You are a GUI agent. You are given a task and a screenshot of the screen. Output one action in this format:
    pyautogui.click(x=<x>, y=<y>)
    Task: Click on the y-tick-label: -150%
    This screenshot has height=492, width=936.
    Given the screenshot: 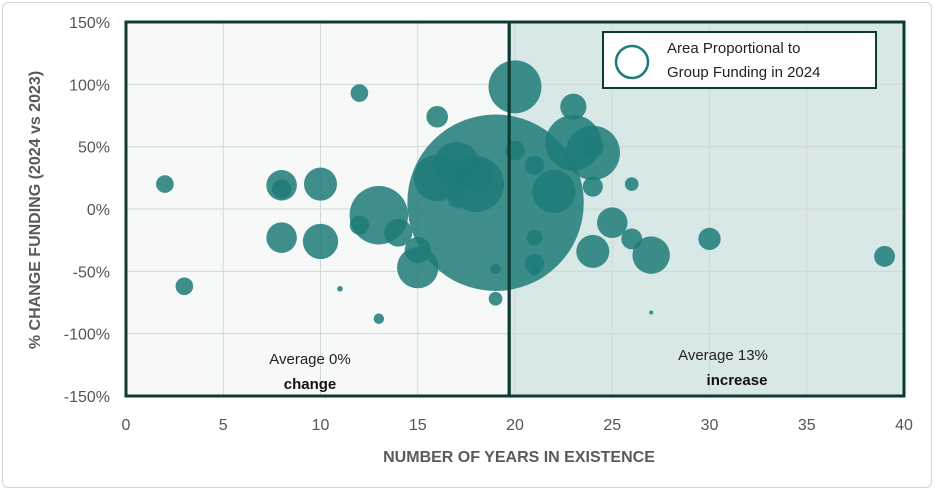 What is the action you would take?
    pyautogui.click(x=87, y=397)
    